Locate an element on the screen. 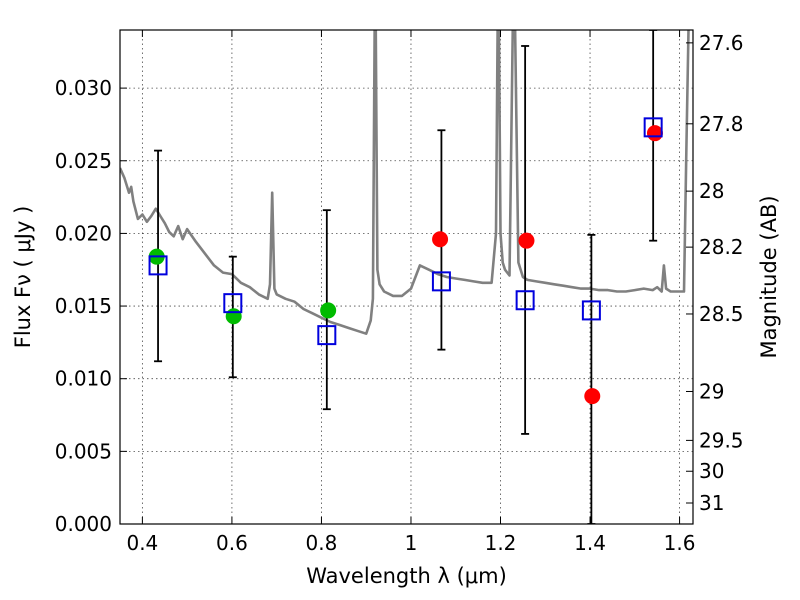 This screenshot has height=600, width=800. y-tick-label: 0.005 is located at coordinates (83, 451).